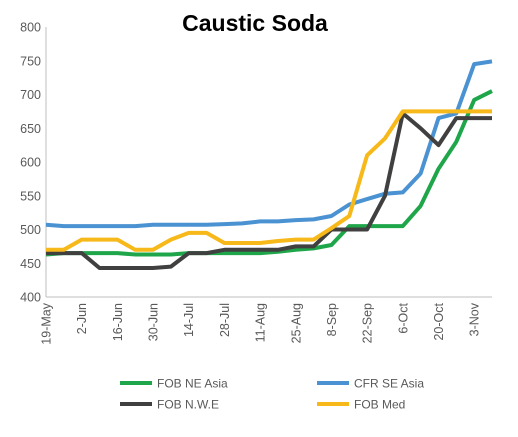 This screenshot has height=437, width=518. I want to click on y-tick-label: 650, so click(30, 129).